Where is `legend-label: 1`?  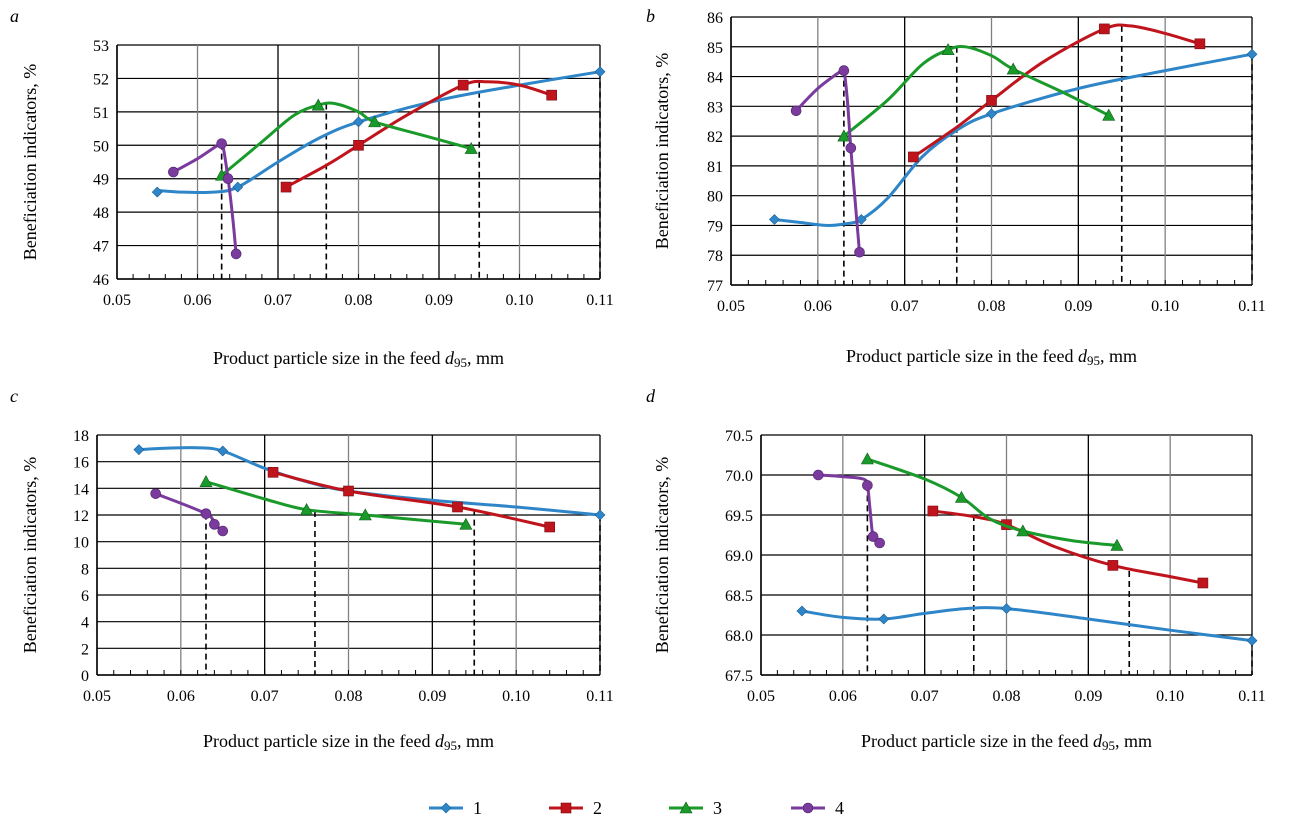
legend-label: 1 is located at coordinates (477, 808).